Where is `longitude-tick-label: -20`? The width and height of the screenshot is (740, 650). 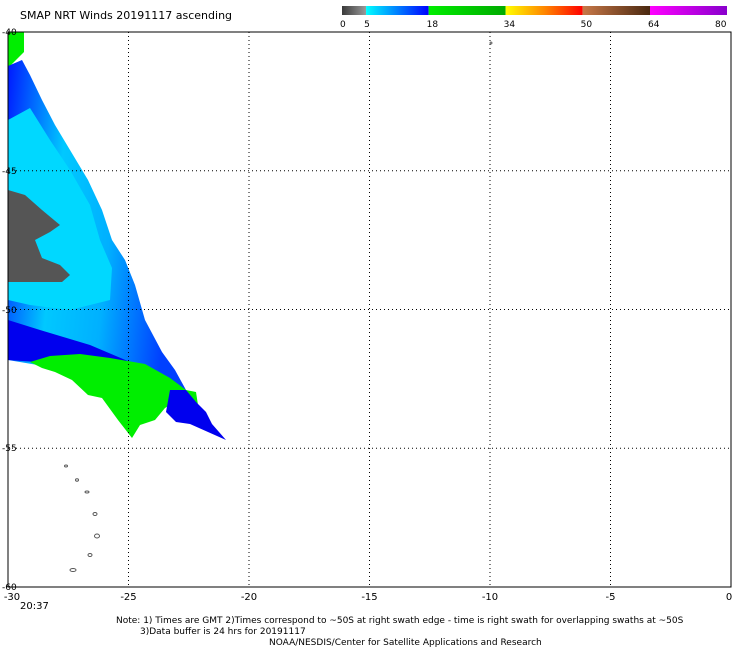 longitude-tick-label: -20 is located at coordinates (249, 597).